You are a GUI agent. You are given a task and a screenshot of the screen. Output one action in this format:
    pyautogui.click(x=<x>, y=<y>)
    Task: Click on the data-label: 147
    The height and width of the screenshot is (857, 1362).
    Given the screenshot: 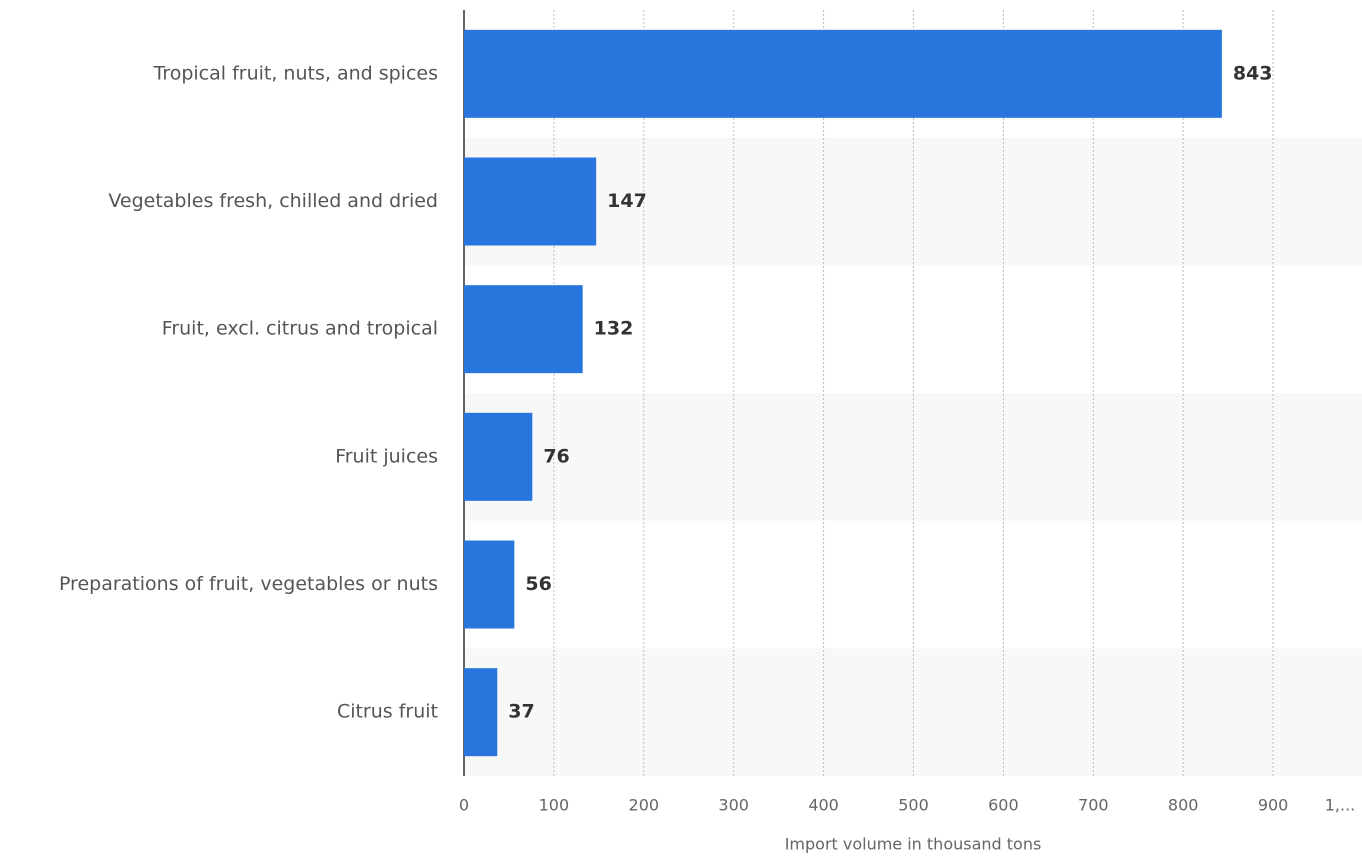 What is the action you would take?
    pyautogui.click(x=627, y=201)
    